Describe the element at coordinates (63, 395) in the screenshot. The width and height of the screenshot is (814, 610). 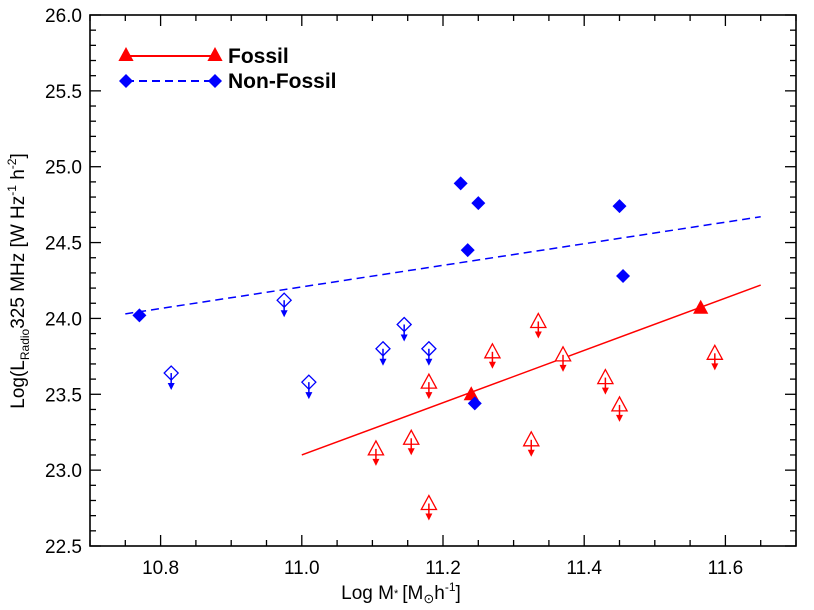
I see `y-tick-label: 23.5` at that location.